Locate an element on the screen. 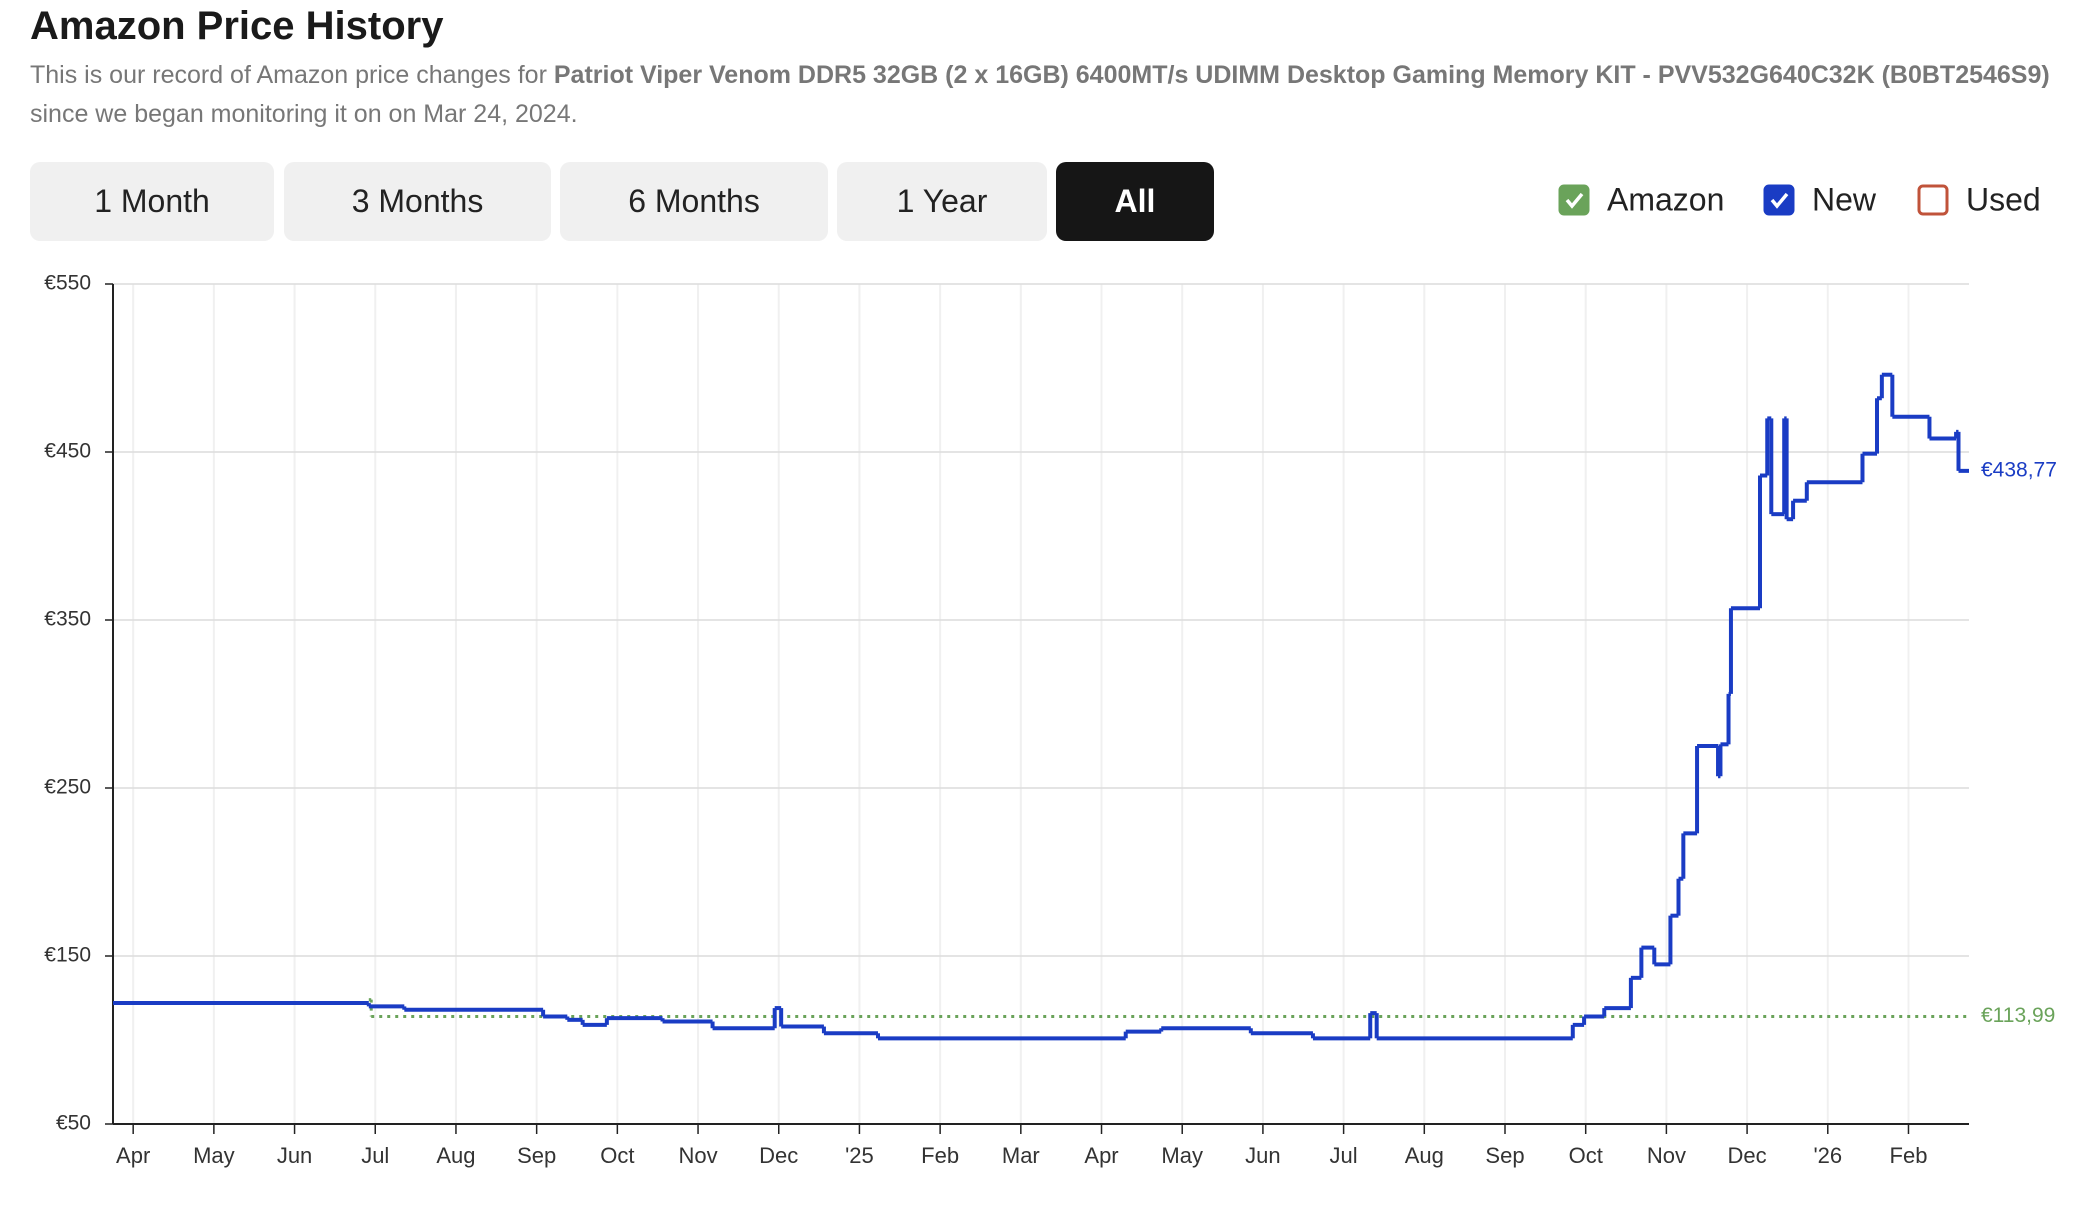 The image size is (2078, 1212). range-button: 3 Months is located at coordinates (417, 201).